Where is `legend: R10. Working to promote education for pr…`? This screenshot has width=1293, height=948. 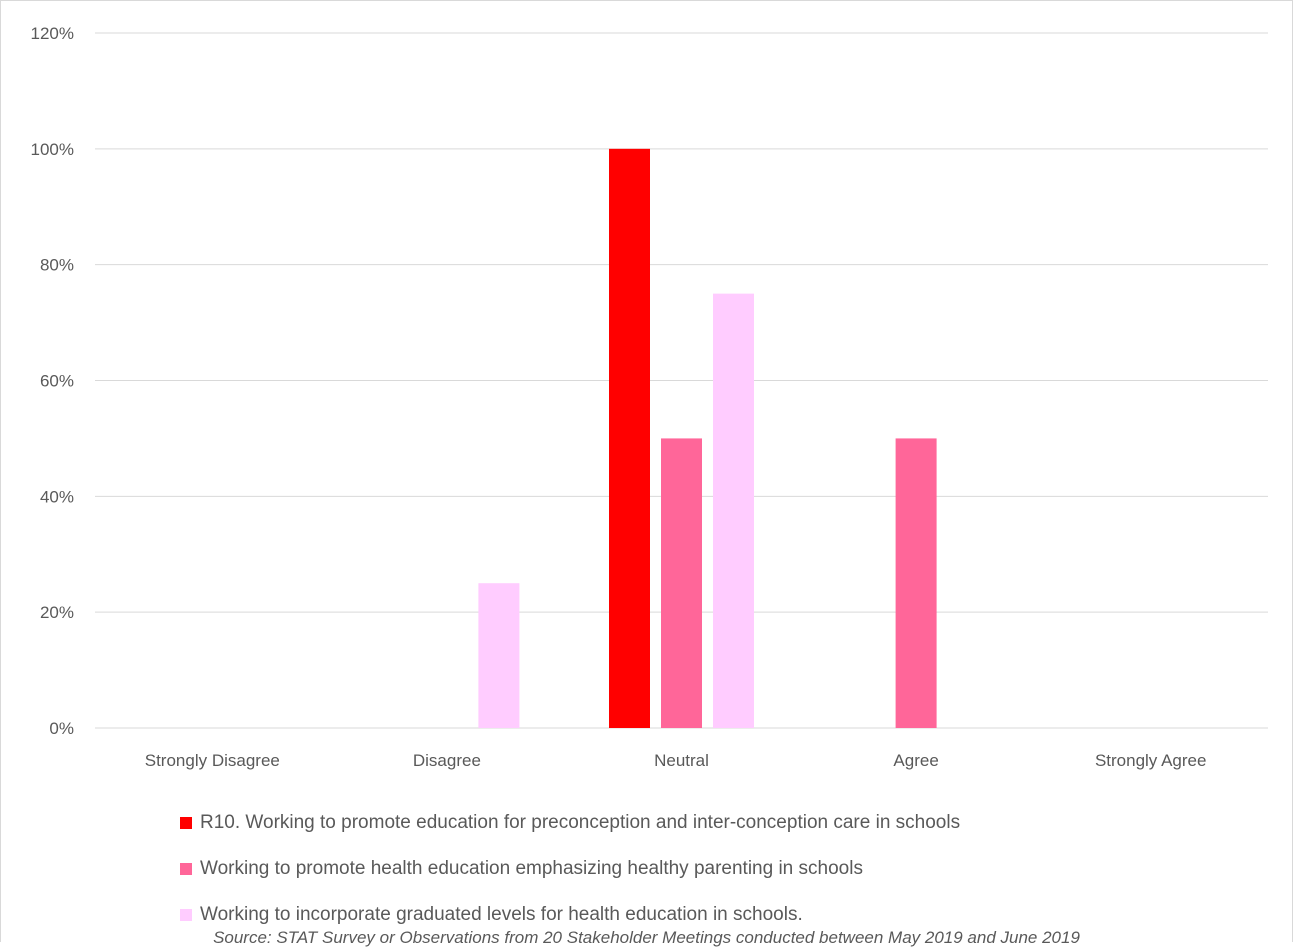 legend: R10. Working to promote education for pr… is located at coordinates (570, 869).